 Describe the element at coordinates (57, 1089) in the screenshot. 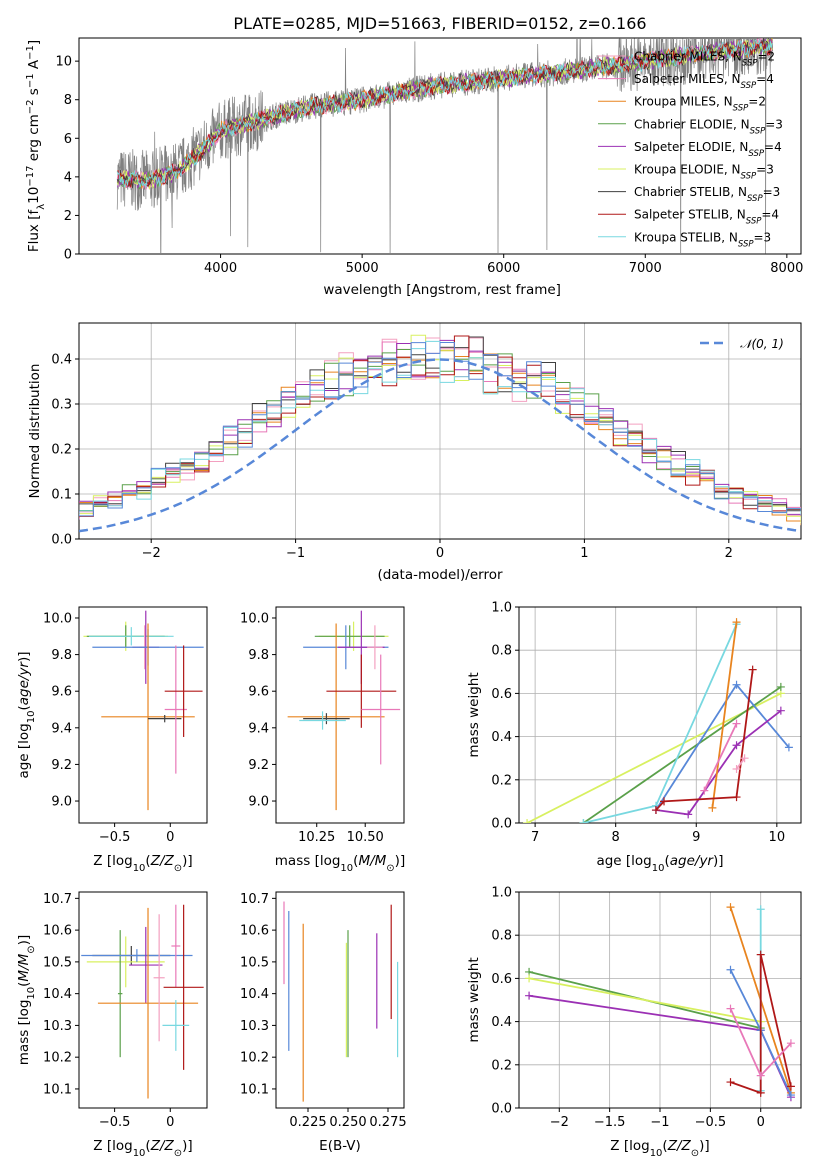

I see `y-tick-label: 10.1` at that location.